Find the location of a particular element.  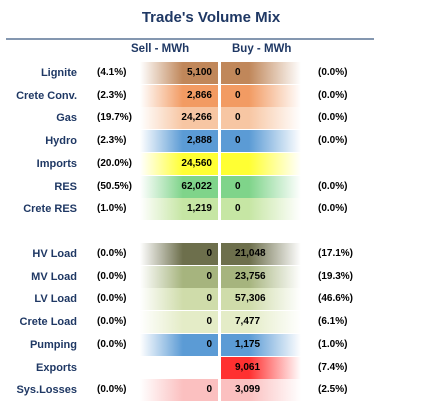

buy-value-cell: 23,756 is located at coordinates (260, 276).